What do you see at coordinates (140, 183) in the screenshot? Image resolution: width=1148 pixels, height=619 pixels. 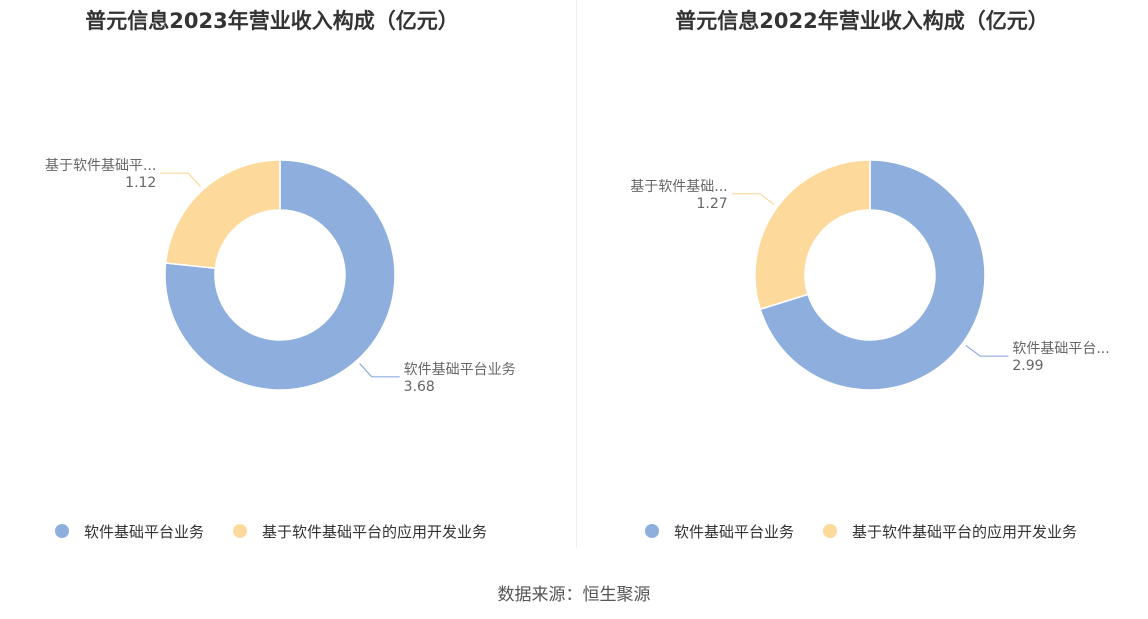 I see `slice-label-value-2: 1.12` at bounding box center [140, 183].